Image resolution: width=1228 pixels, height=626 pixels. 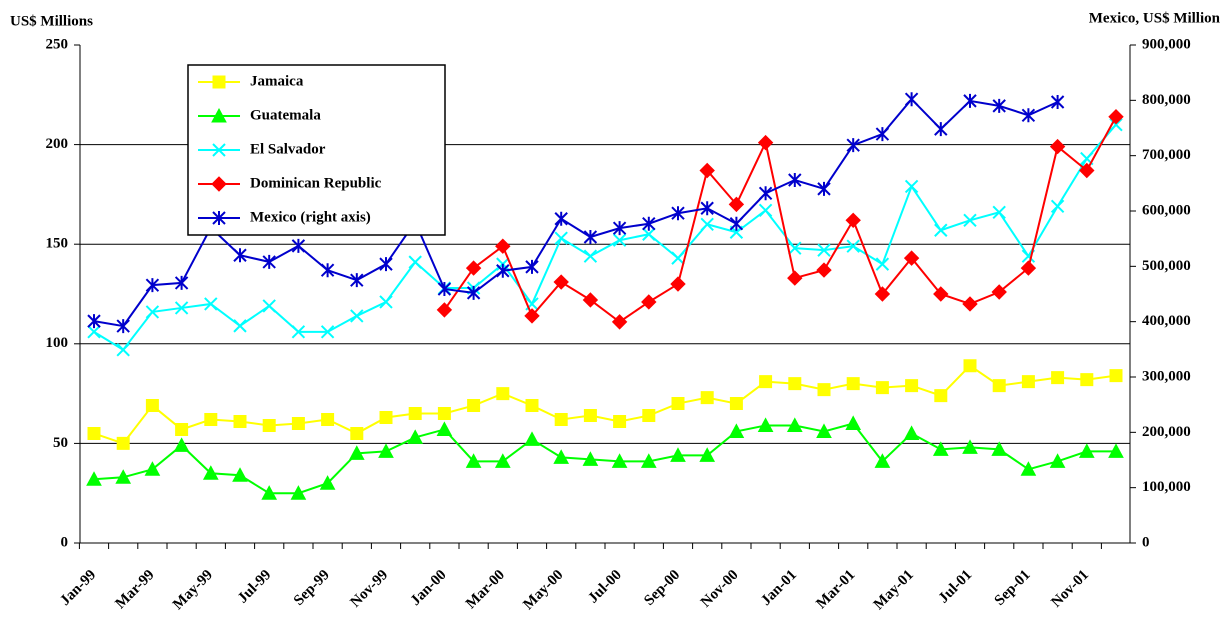 I want to click on y2-tick-label: 400,000, so click(x=1166, y=321).